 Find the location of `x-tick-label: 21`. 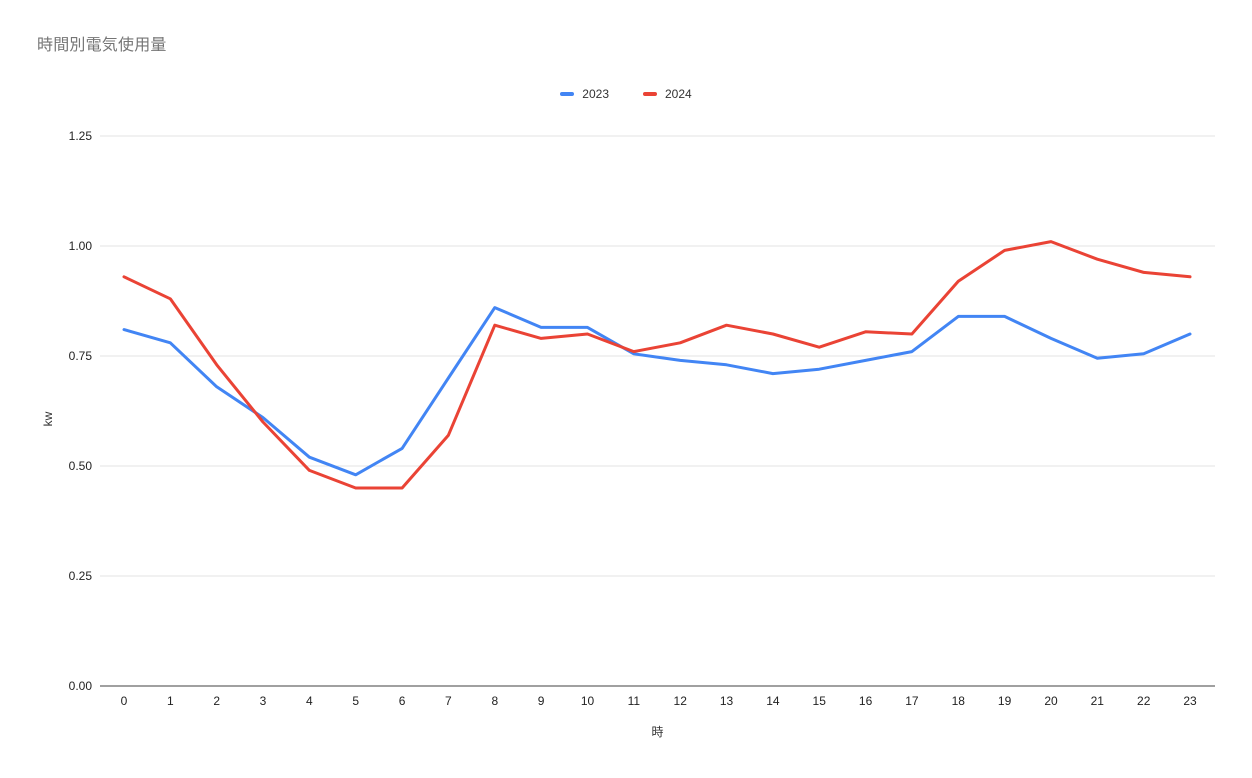

x-tick-label: 21 is located at coordinates (1098, 701).